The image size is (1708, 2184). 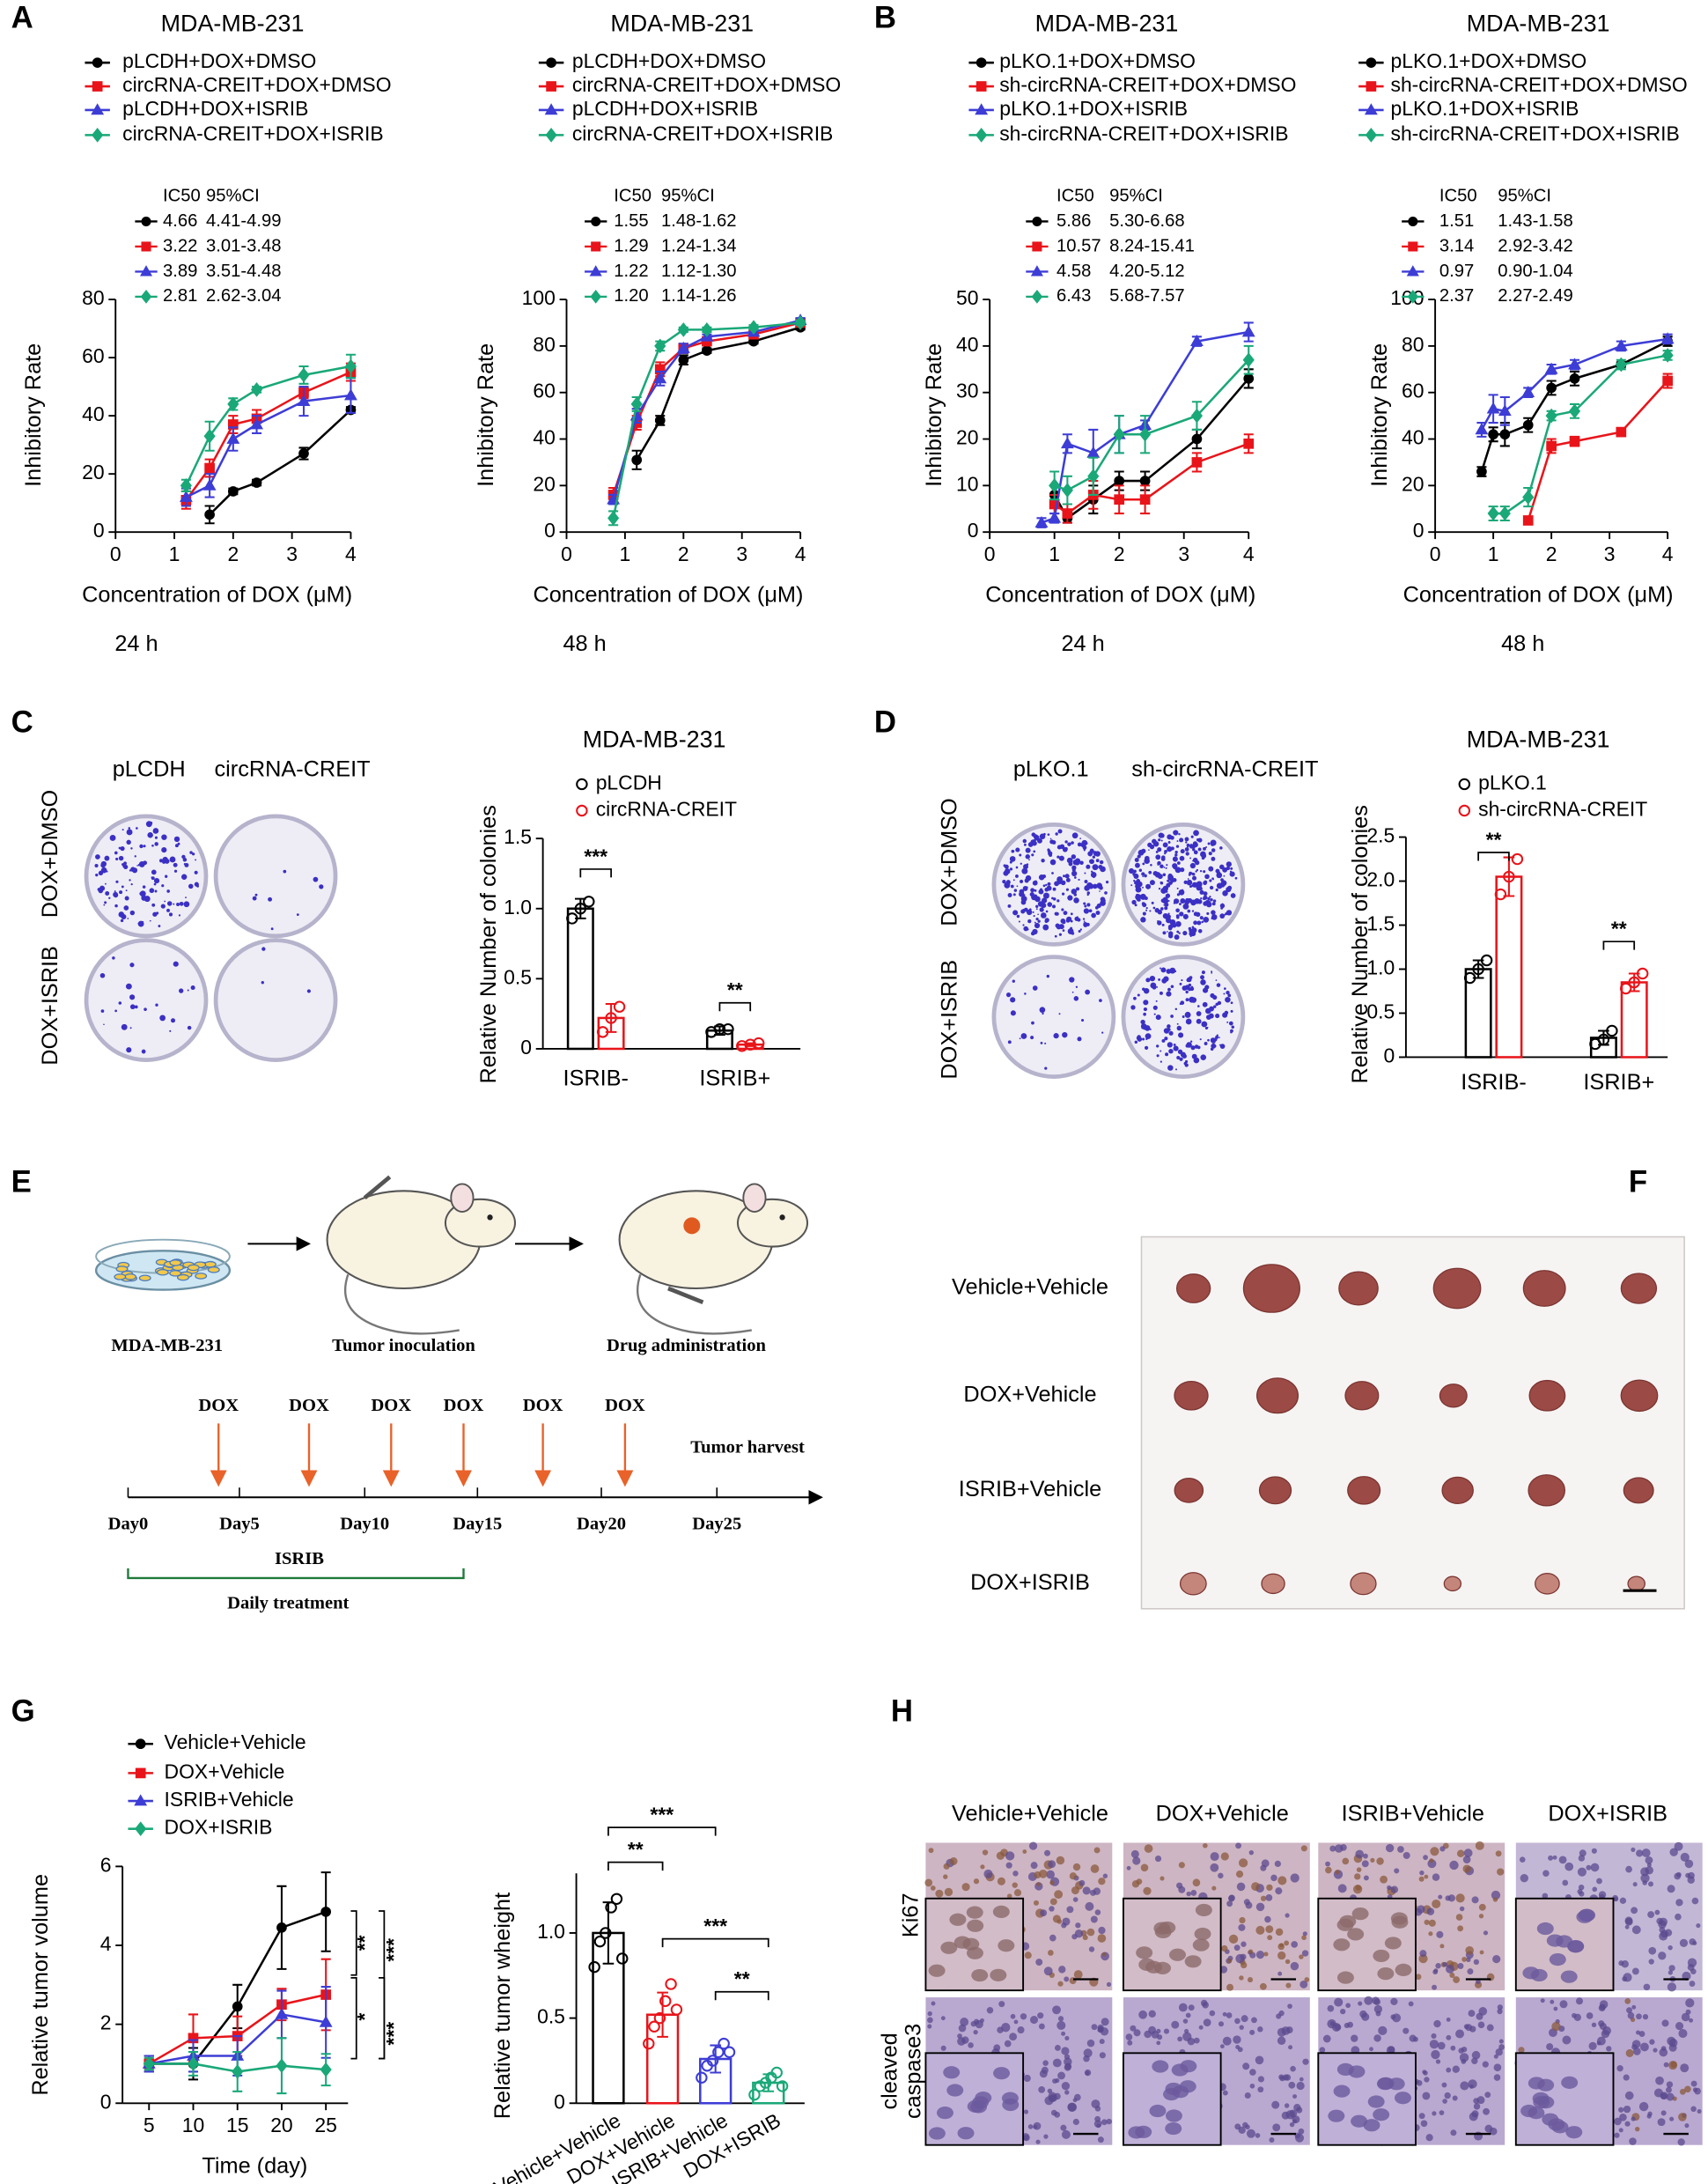 What do you see at coordinates (1030, 1287) in the screenshot?
I see `row-label: Vehicle+Vehicle` at bounding box center [1030, 1287].